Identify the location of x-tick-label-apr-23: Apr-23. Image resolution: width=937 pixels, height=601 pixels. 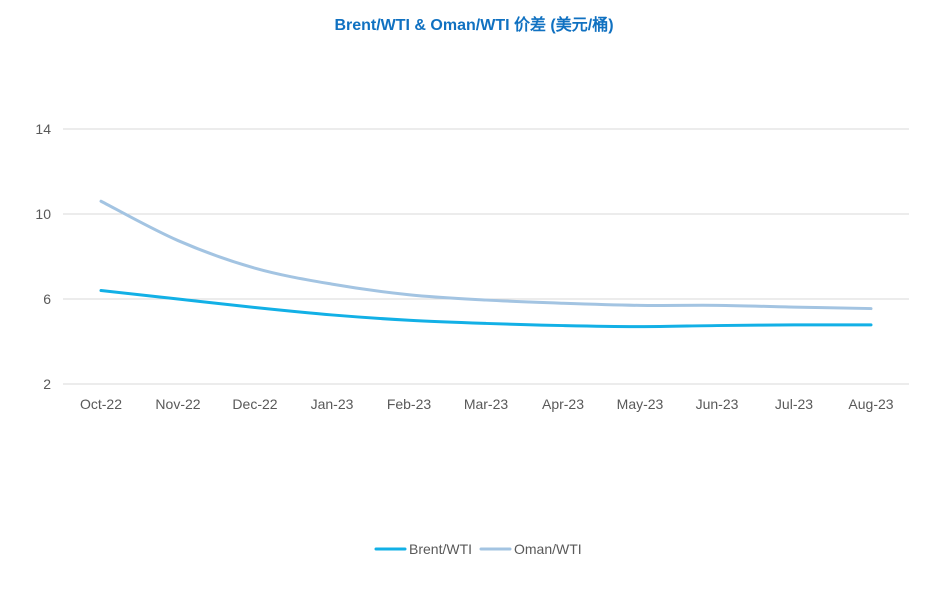
(563, 404).